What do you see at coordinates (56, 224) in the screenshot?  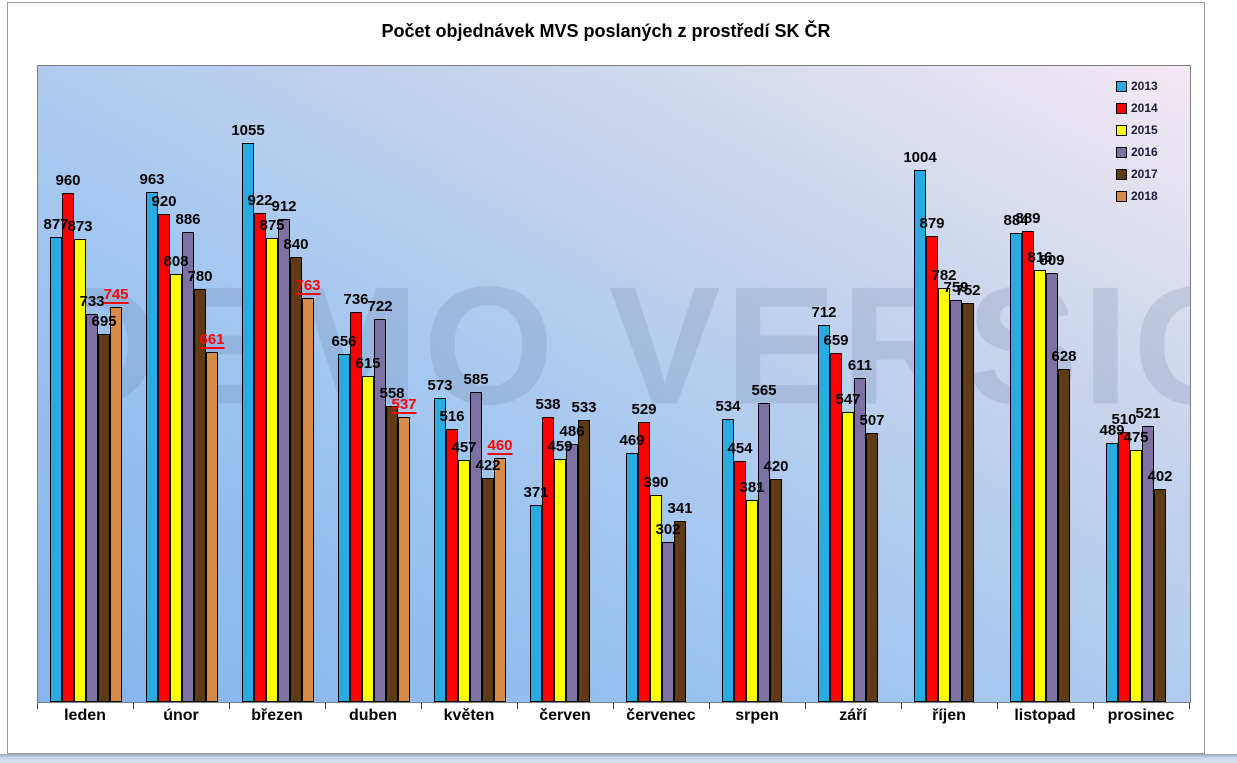 I see `value-label-2013-leden: 877` at bounding box center [56, 224].